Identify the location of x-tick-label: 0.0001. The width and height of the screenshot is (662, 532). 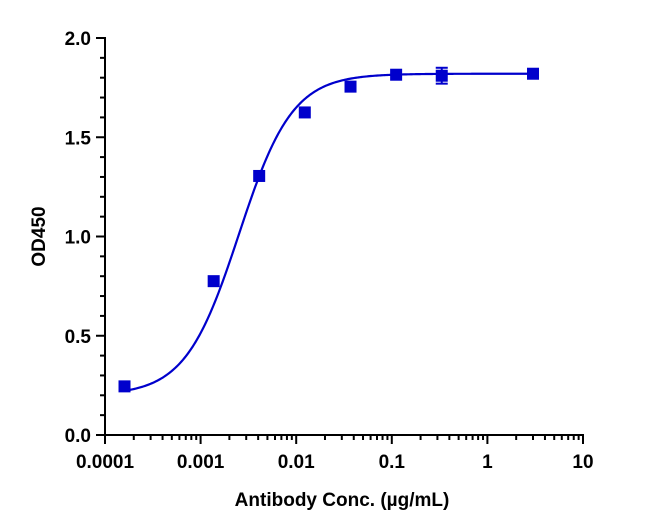
(105, 462).